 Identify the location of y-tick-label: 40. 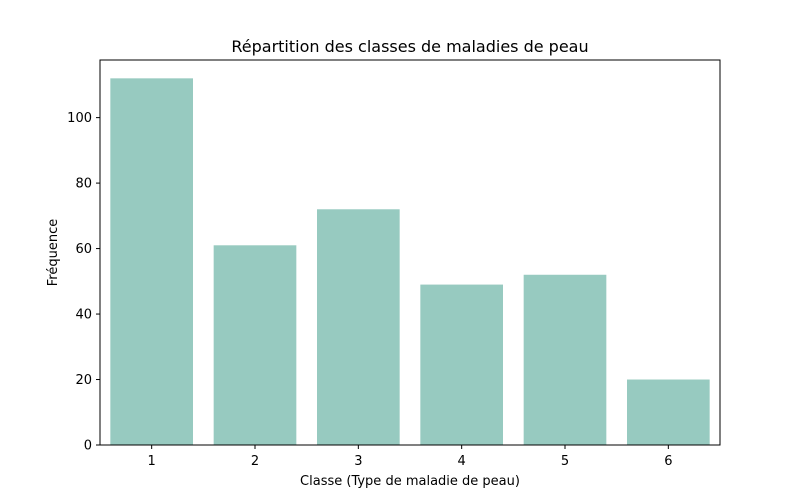
(83, 315).